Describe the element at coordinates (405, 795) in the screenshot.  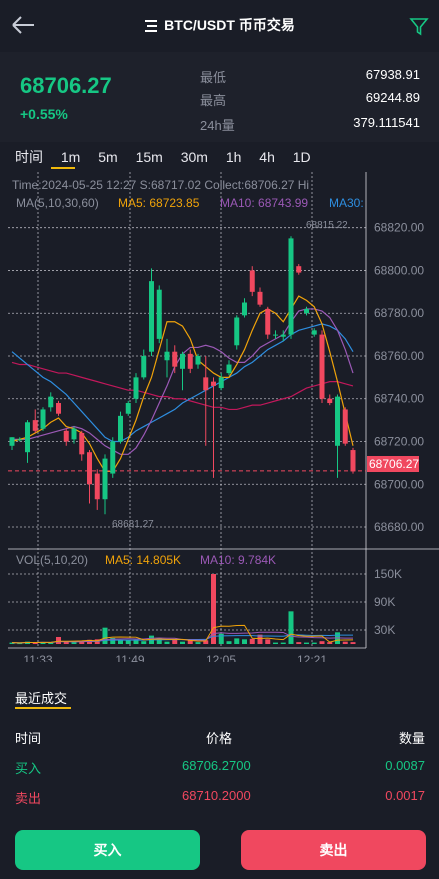
I see `trade-qty: 0.0017` at that location.